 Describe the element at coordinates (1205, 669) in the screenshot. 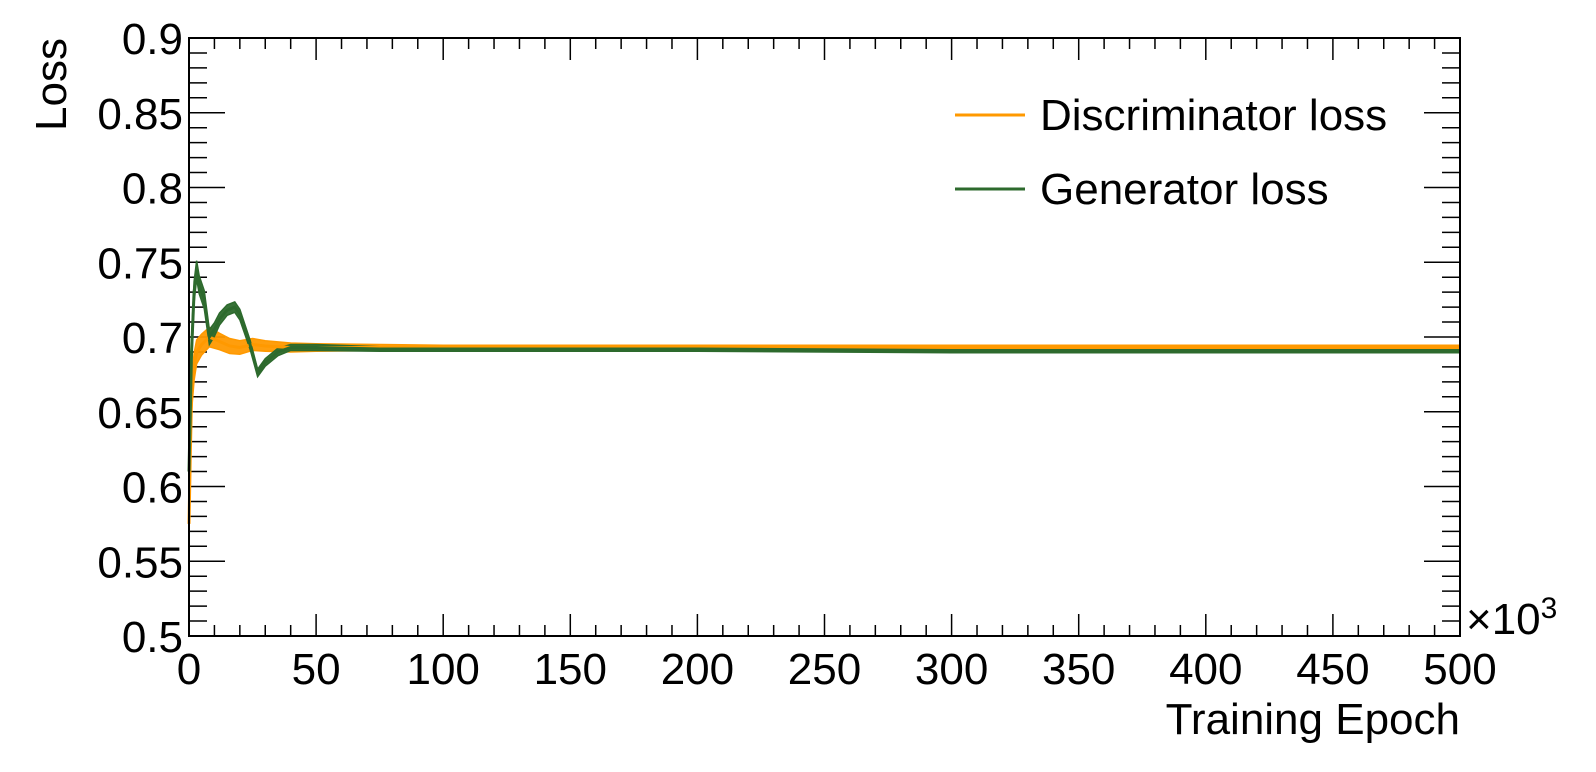

I see `x-tick-label: 400` at that location.